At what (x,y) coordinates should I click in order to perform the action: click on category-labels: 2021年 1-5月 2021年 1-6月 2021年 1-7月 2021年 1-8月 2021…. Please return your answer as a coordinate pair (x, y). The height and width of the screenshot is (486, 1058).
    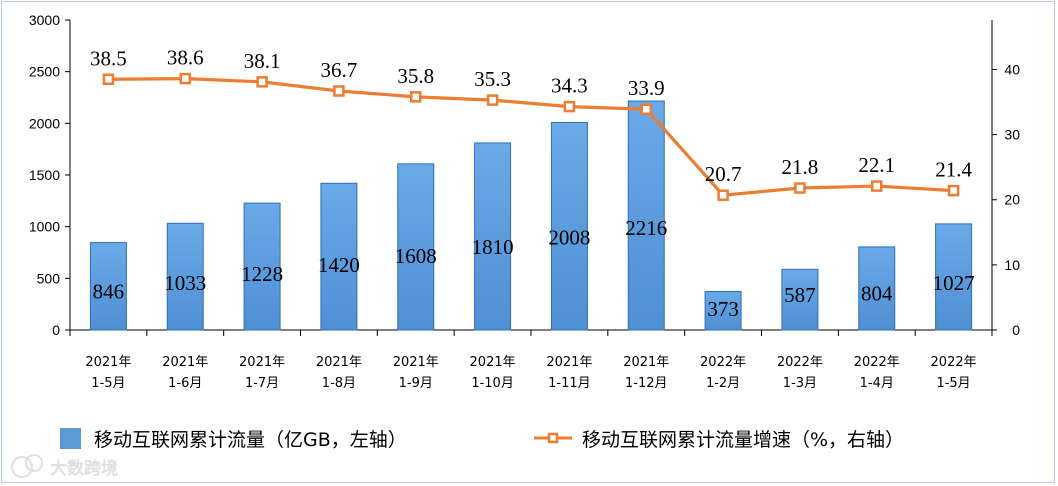
    Looking at the image, I should click on (530, 373).